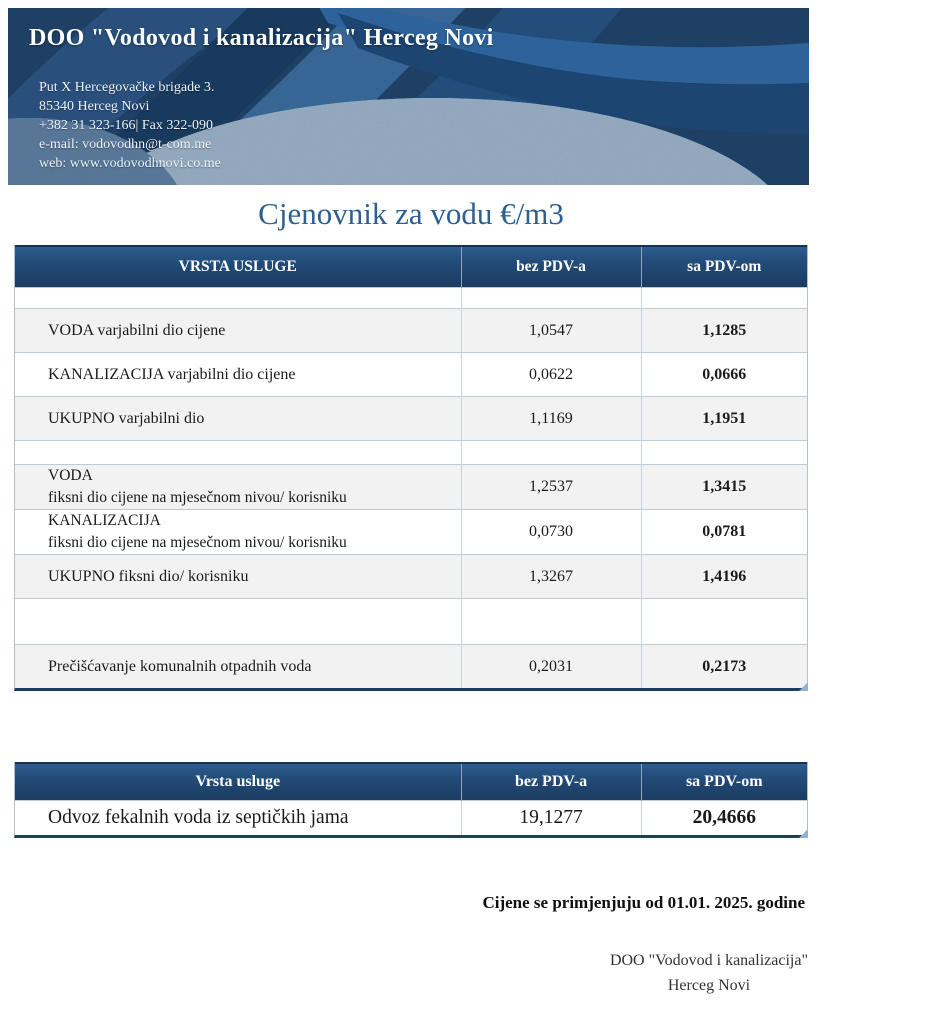 The width and height of the screenshot is (934, 1024). I want to click on price-with-vat-cell: 0,0666, so click(723, 374).